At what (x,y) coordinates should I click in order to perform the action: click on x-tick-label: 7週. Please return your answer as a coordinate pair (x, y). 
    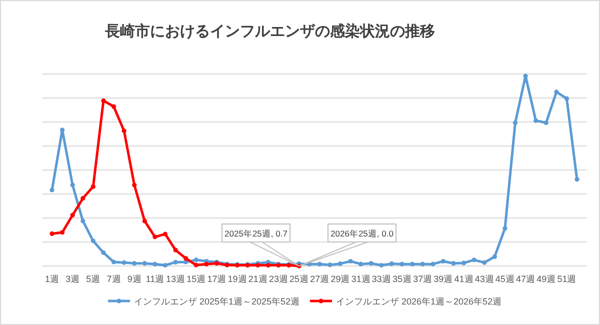
    Looking at the image, I should click on (113, 279).